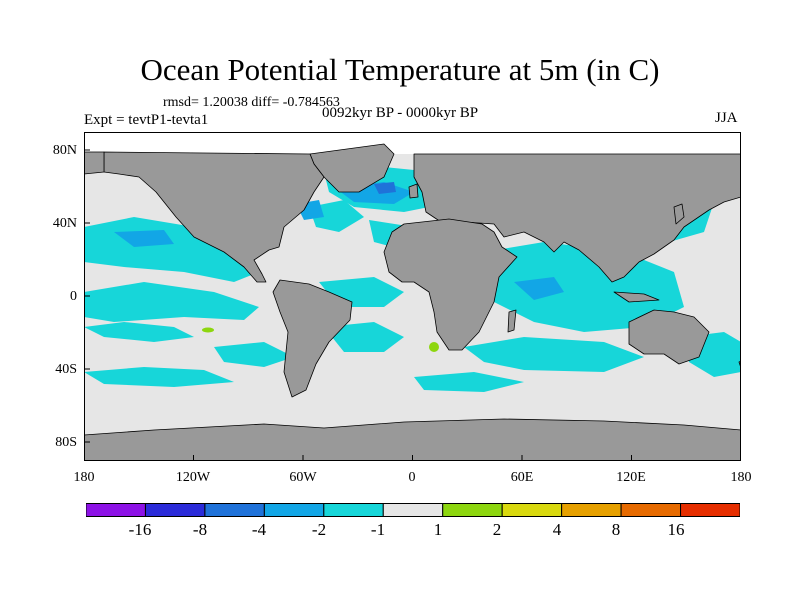 The height and width of the screenshot is (600, 800). Describe the element at coordinates (554, 354) in the screenshot. I see `anomaly-southern-indian-ocean` at that location.